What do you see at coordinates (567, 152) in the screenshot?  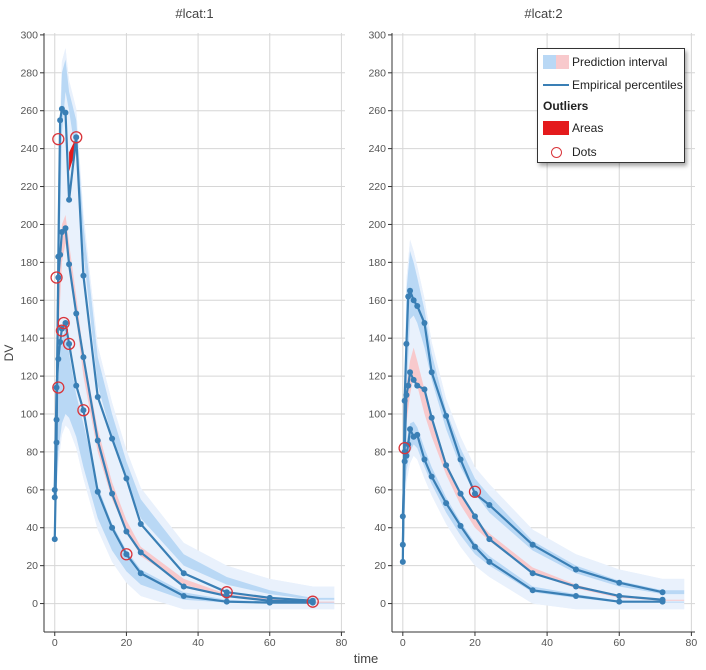 I see `legend-item-dots: Dots` at bounding box center [567, 152].